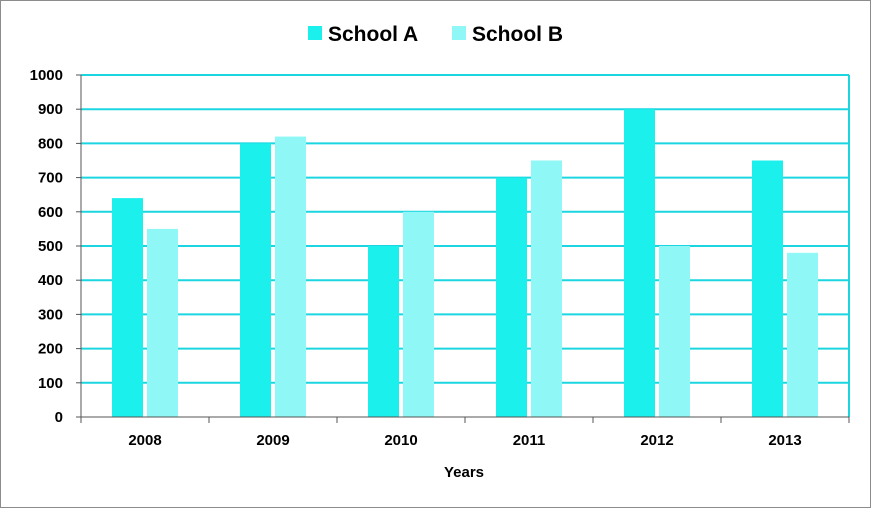 This screenshot has width=873, height=511. What do you see at coordinates (517, 34) in the screenshot?
I see `legend-label-school-b: School B` at bounding box center [517, 34].